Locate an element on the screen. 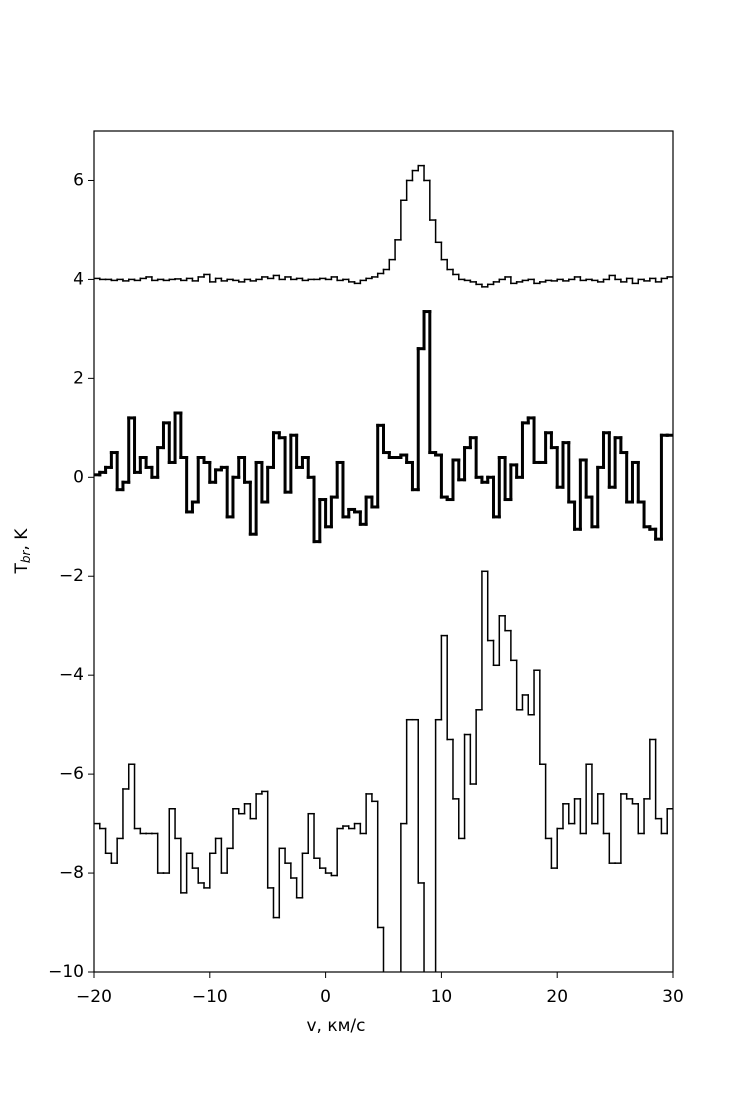 This screenshot has width=748, height=1093. y-tick-label: 0 is located at coordinates (78, 477).